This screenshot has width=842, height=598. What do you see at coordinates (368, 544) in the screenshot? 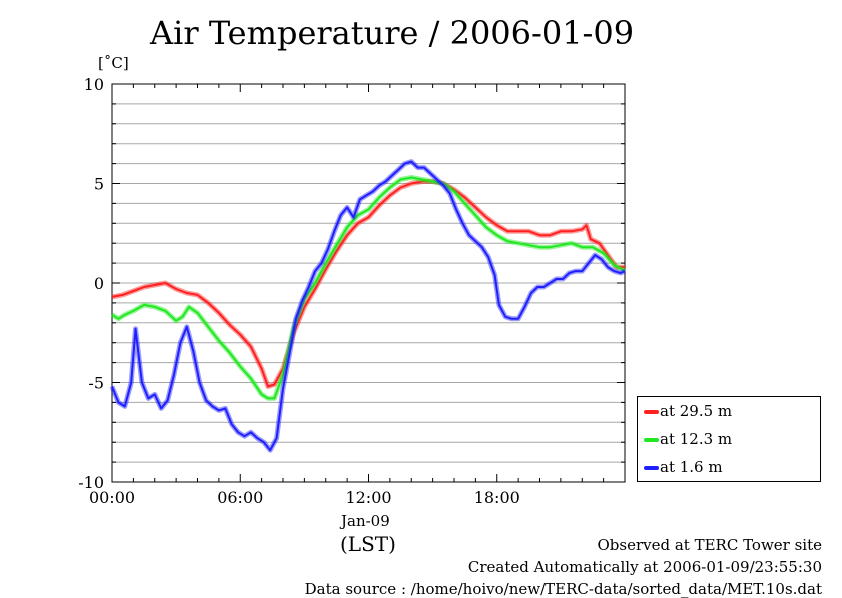
I see `x-axis-label: (LST)` at bounding box center [368, 544].